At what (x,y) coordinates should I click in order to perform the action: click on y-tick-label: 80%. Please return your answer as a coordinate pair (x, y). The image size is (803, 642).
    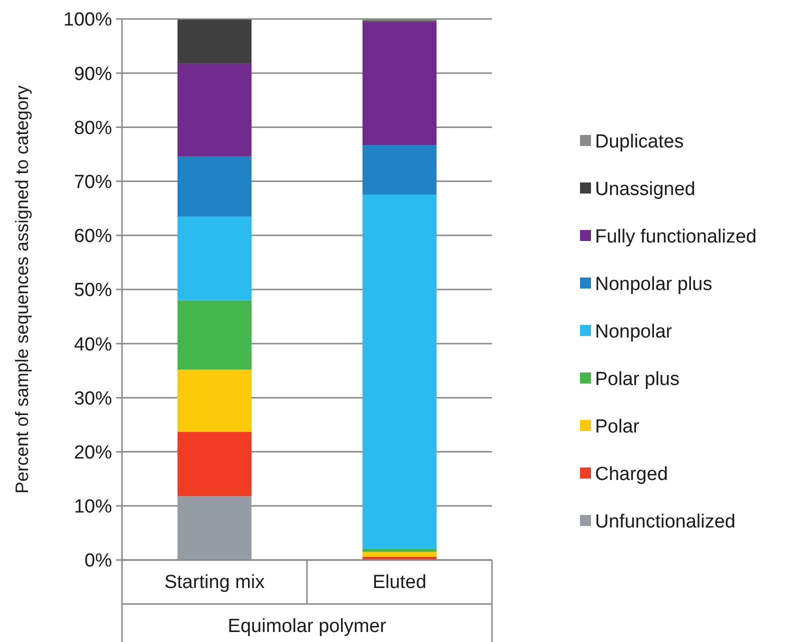
    Looking at the image, I should click on (93, 128).